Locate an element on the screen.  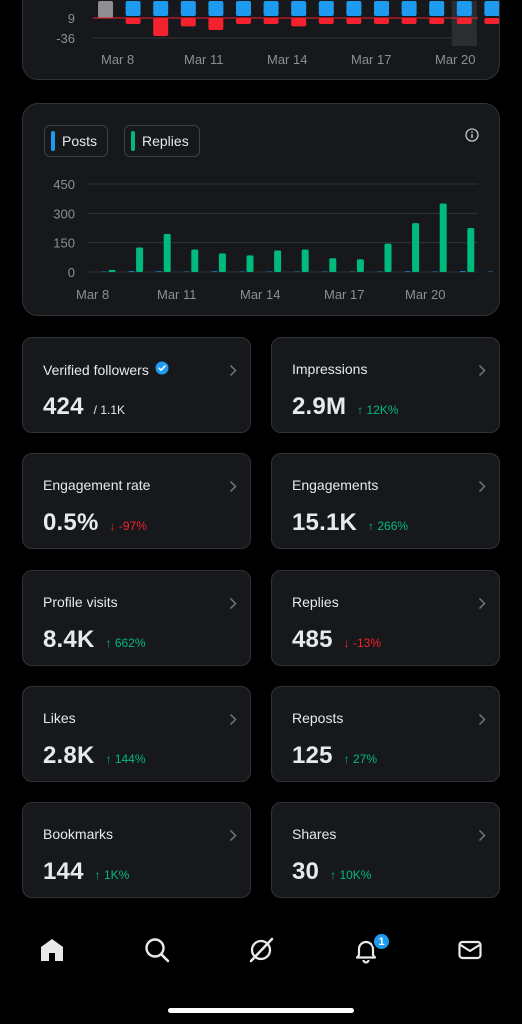
metric-label: Bookmarks is located at coordinates (78, 834).